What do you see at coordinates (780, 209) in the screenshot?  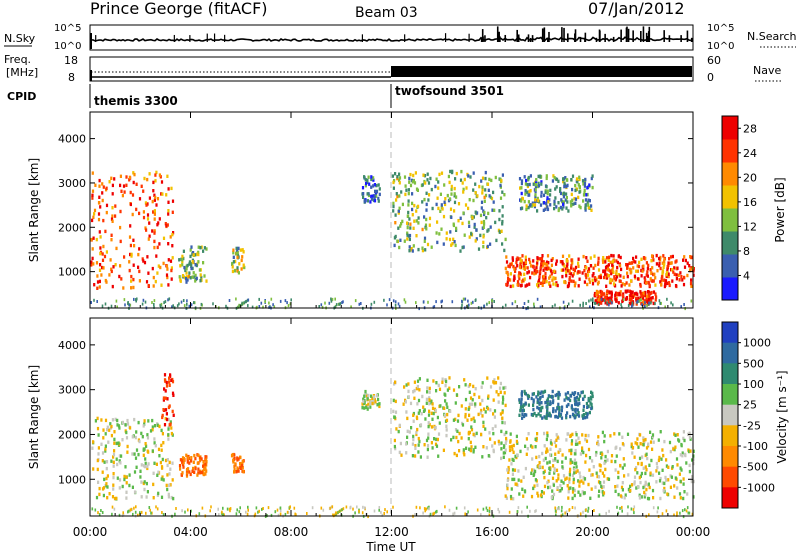 I see `power-colorbar-label: Power [dB]` at bounding box center [780, 209].